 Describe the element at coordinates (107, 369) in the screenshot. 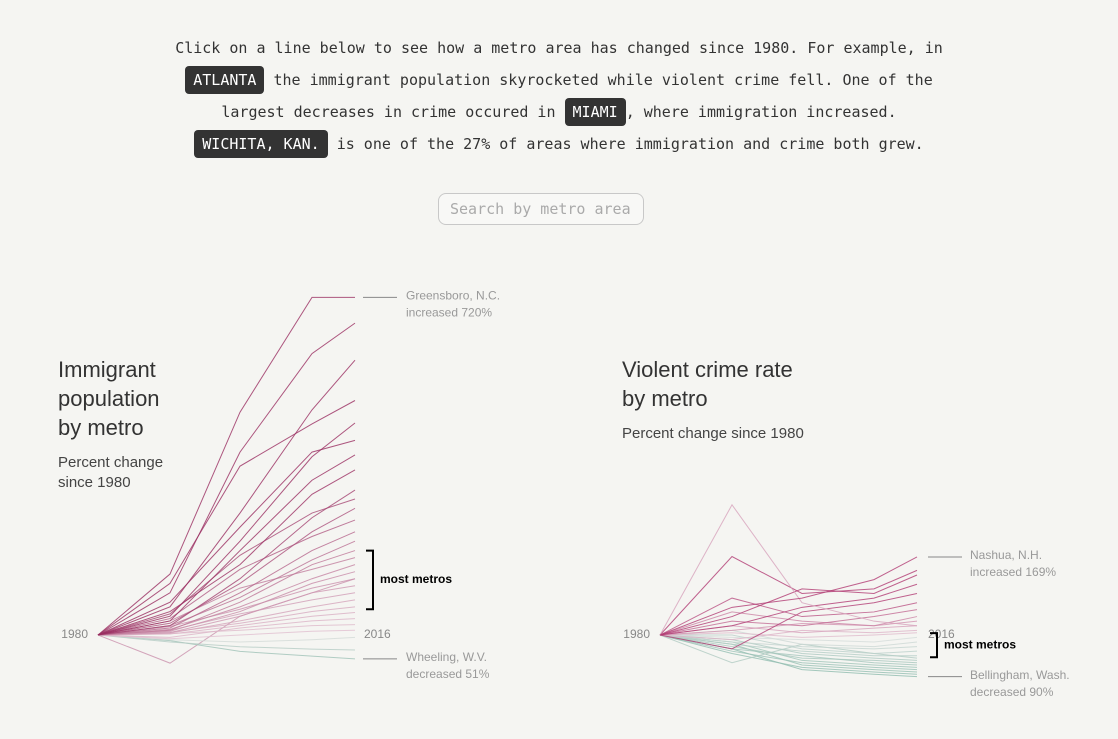

I see `chart-title: Immigrant` at that location.